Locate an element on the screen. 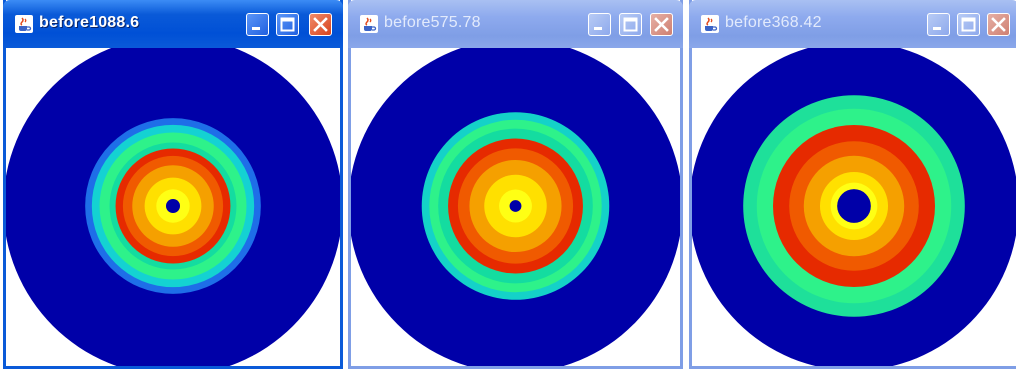  window-title: before1088.6 is located at coordinates (89, 22).